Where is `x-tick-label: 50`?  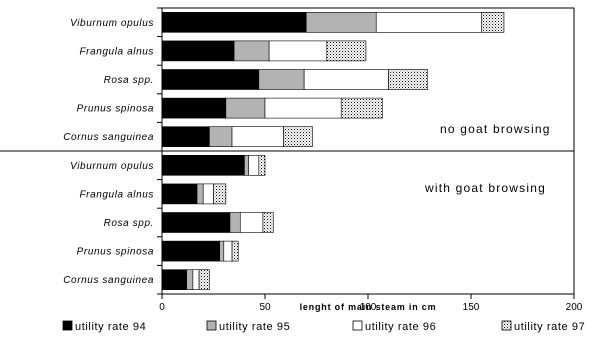 x-tick-label: 50 is located at coordinates (265, 307).